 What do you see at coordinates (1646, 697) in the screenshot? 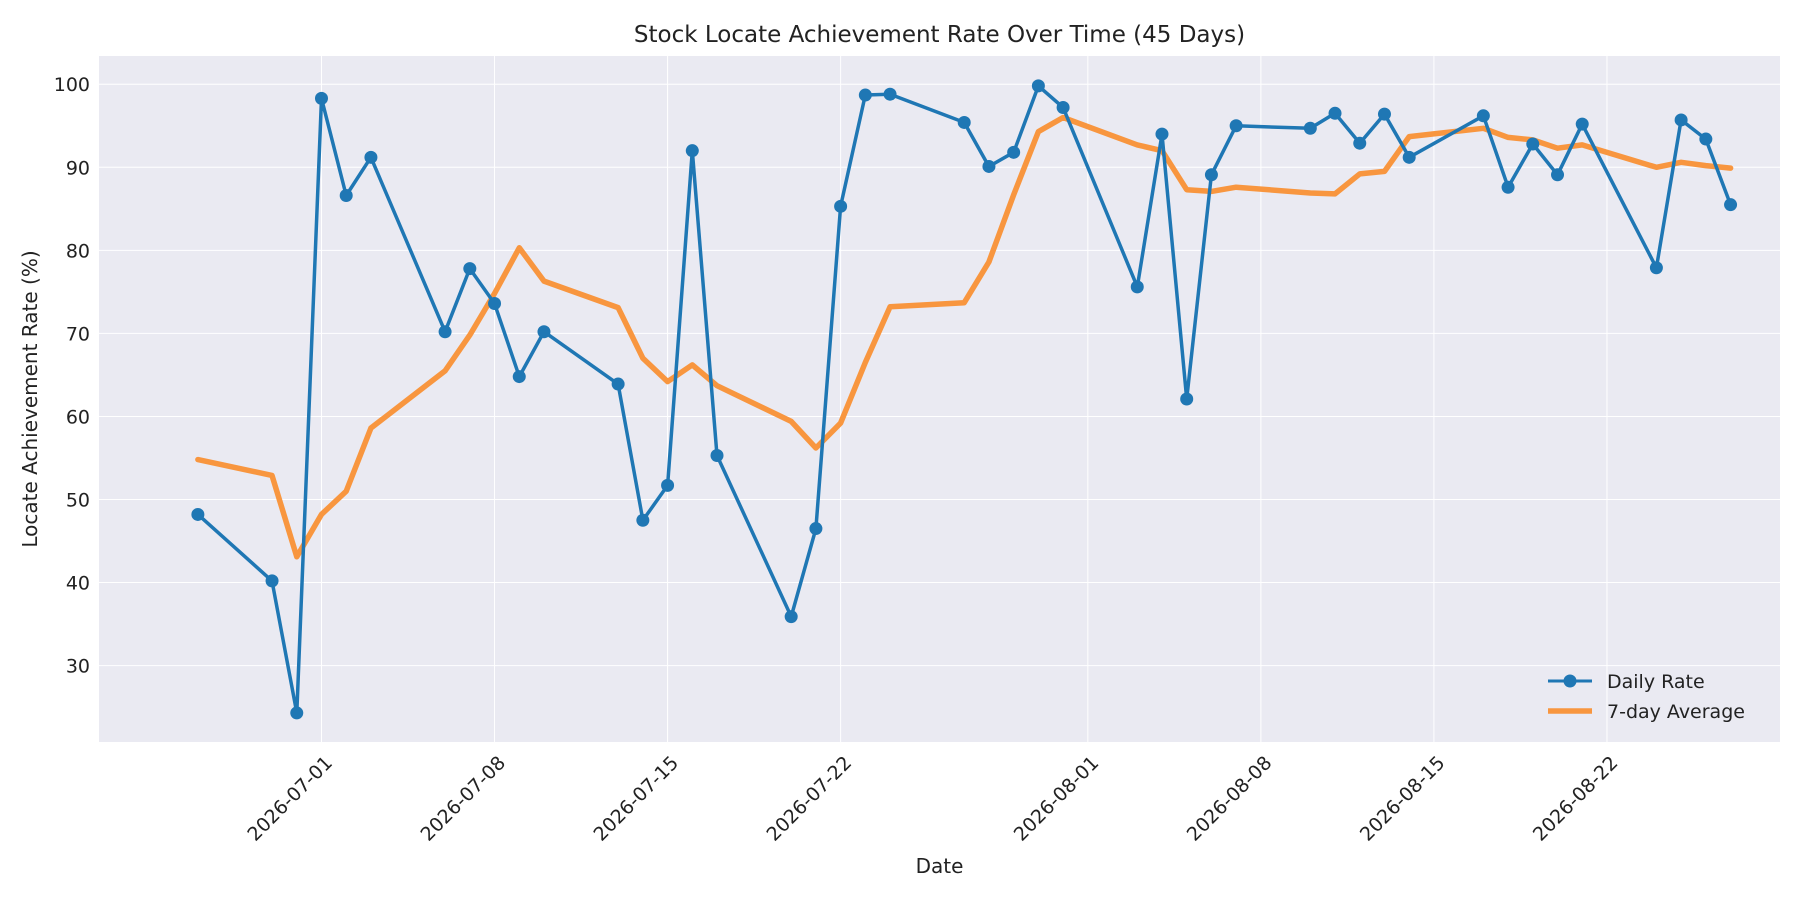
I see `legend: Daily Rate 7-day Average` at bounding box center [1646, 697].